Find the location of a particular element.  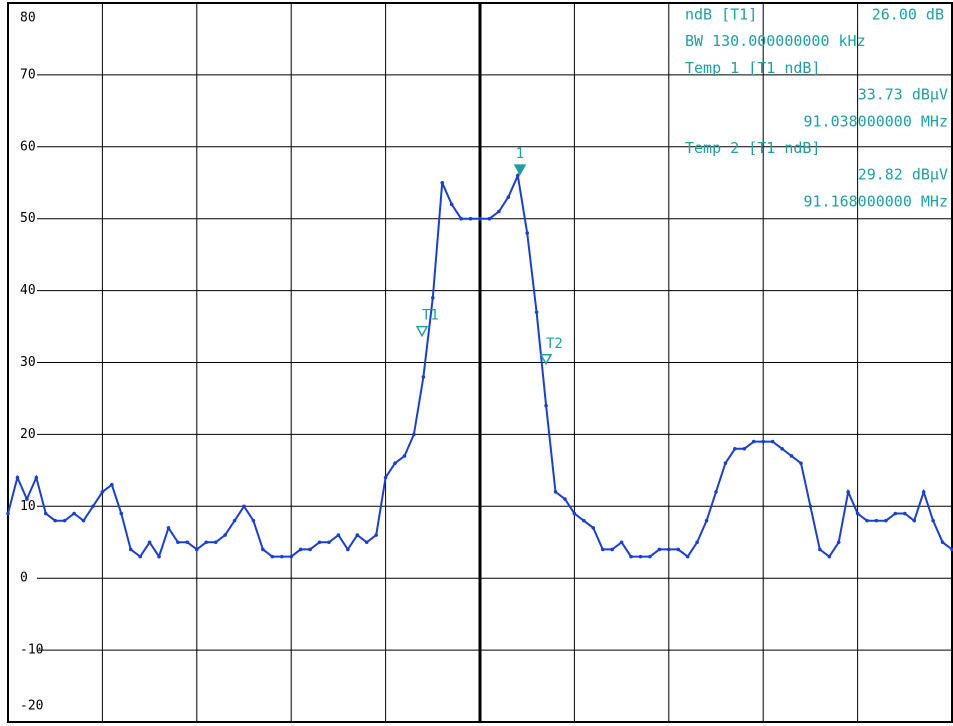

y-tick-label: 30 is located at coordinates (28, 362).